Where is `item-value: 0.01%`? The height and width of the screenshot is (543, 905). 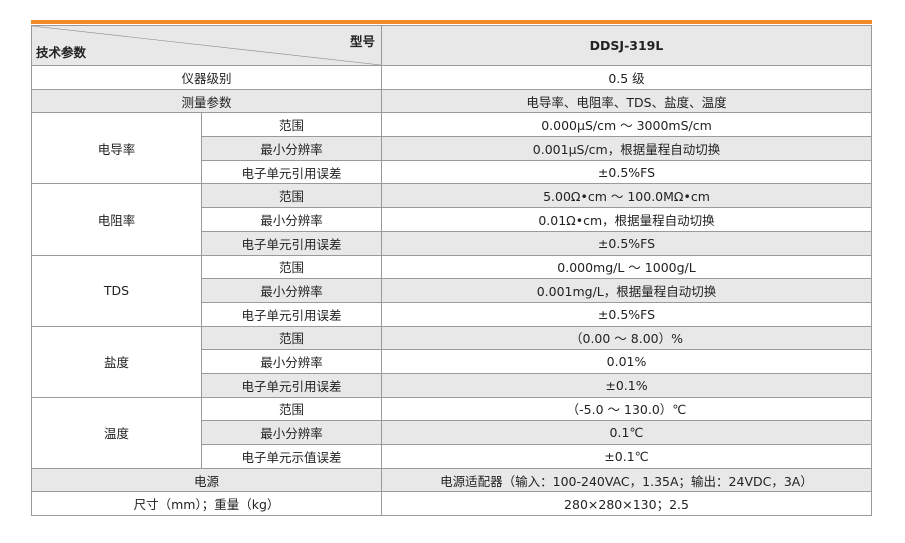
item-value: 0.01% is located at coordinates (626, 361).